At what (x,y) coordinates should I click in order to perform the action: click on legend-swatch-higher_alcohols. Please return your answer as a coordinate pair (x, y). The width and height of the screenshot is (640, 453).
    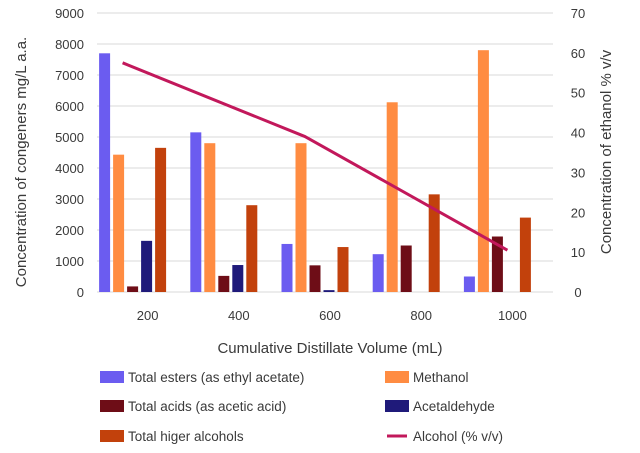
    Looking at the image, I should click on (112, 436).